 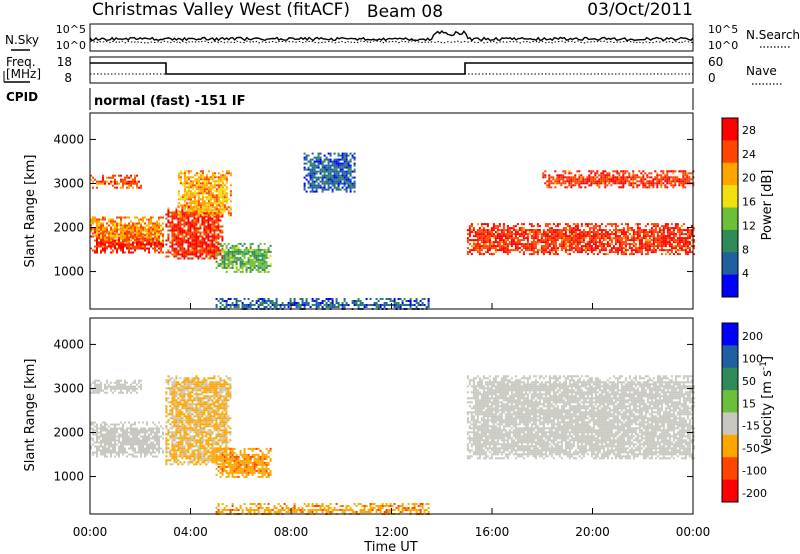 What do you see at coordinates (712, 78) in the screenshot?
I see `freq-y-right-bottom: 0` at bounding box center [712, 78].